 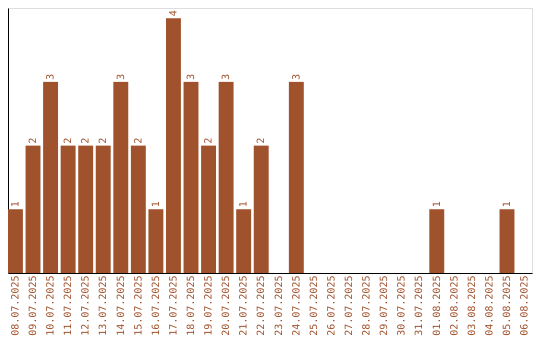 I want to click on x-tick-label: 26.07.2025, so click(x=332, y=306).